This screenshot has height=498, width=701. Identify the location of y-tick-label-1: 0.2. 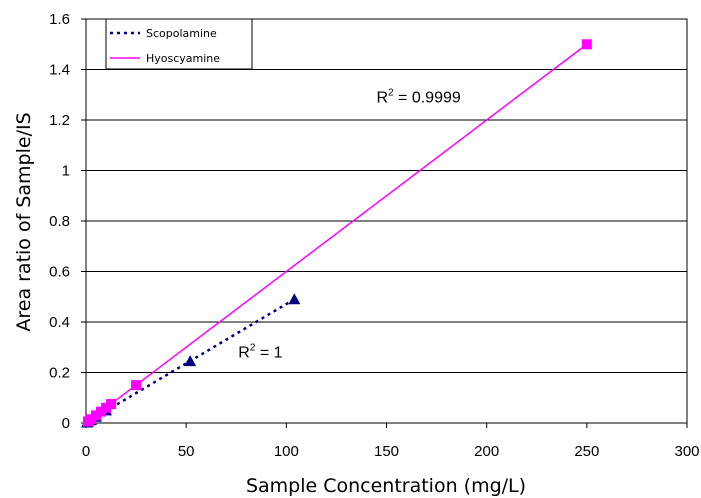
(59, 373).